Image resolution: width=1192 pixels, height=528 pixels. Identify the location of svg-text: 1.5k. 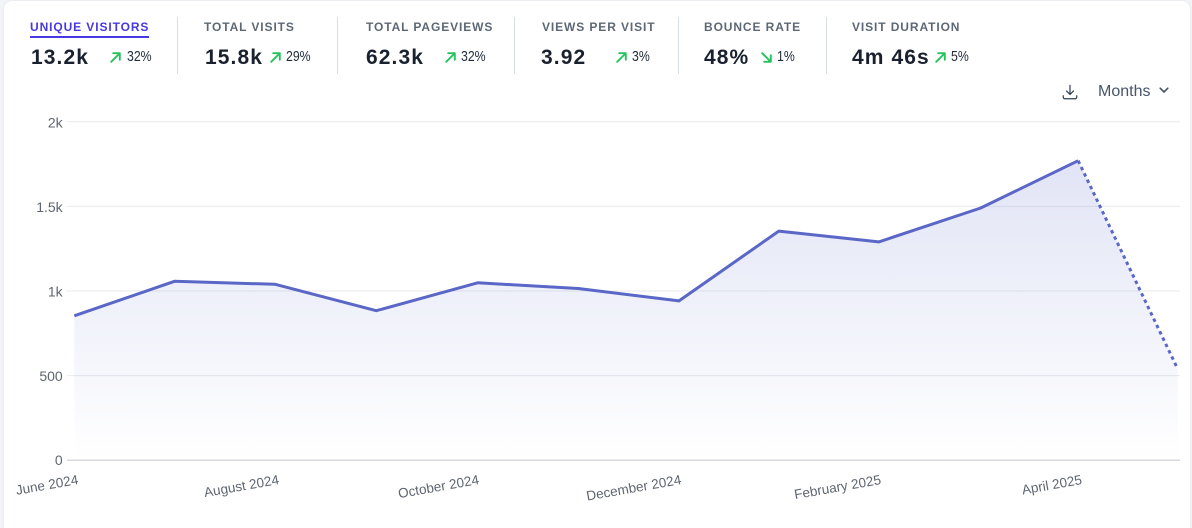
(49, 207).